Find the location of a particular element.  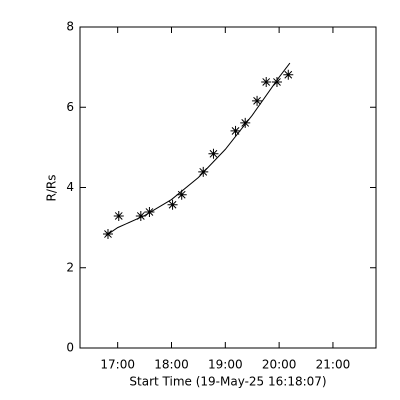

x-tick-label: 18:00 is located at coordinates (171, 365).